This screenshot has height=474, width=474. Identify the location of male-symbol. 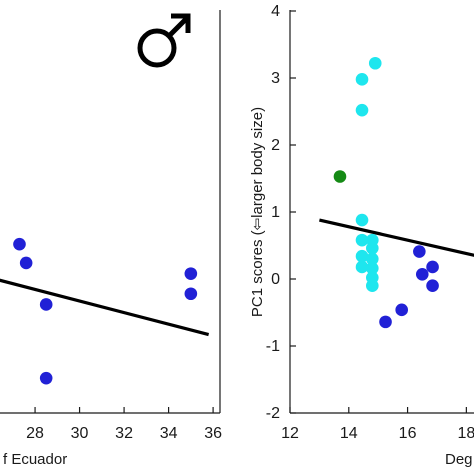
(164, 40).